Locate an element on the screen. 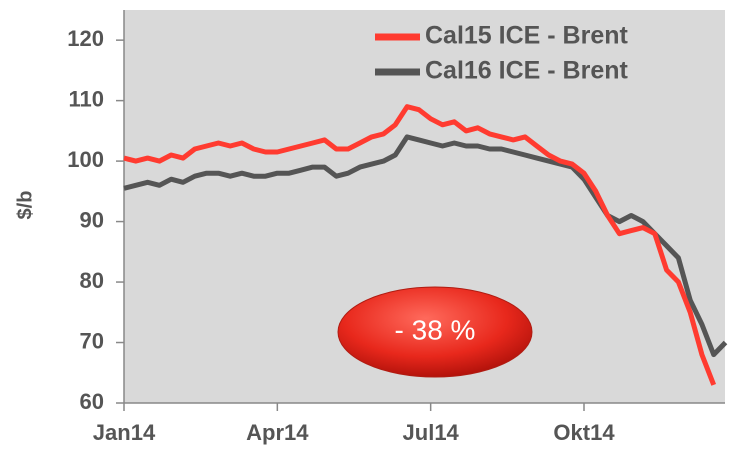 Image resolution: width=730 pixels, height=454 pixels. y-tick-label: 90 is located at coordinates (92, 219).